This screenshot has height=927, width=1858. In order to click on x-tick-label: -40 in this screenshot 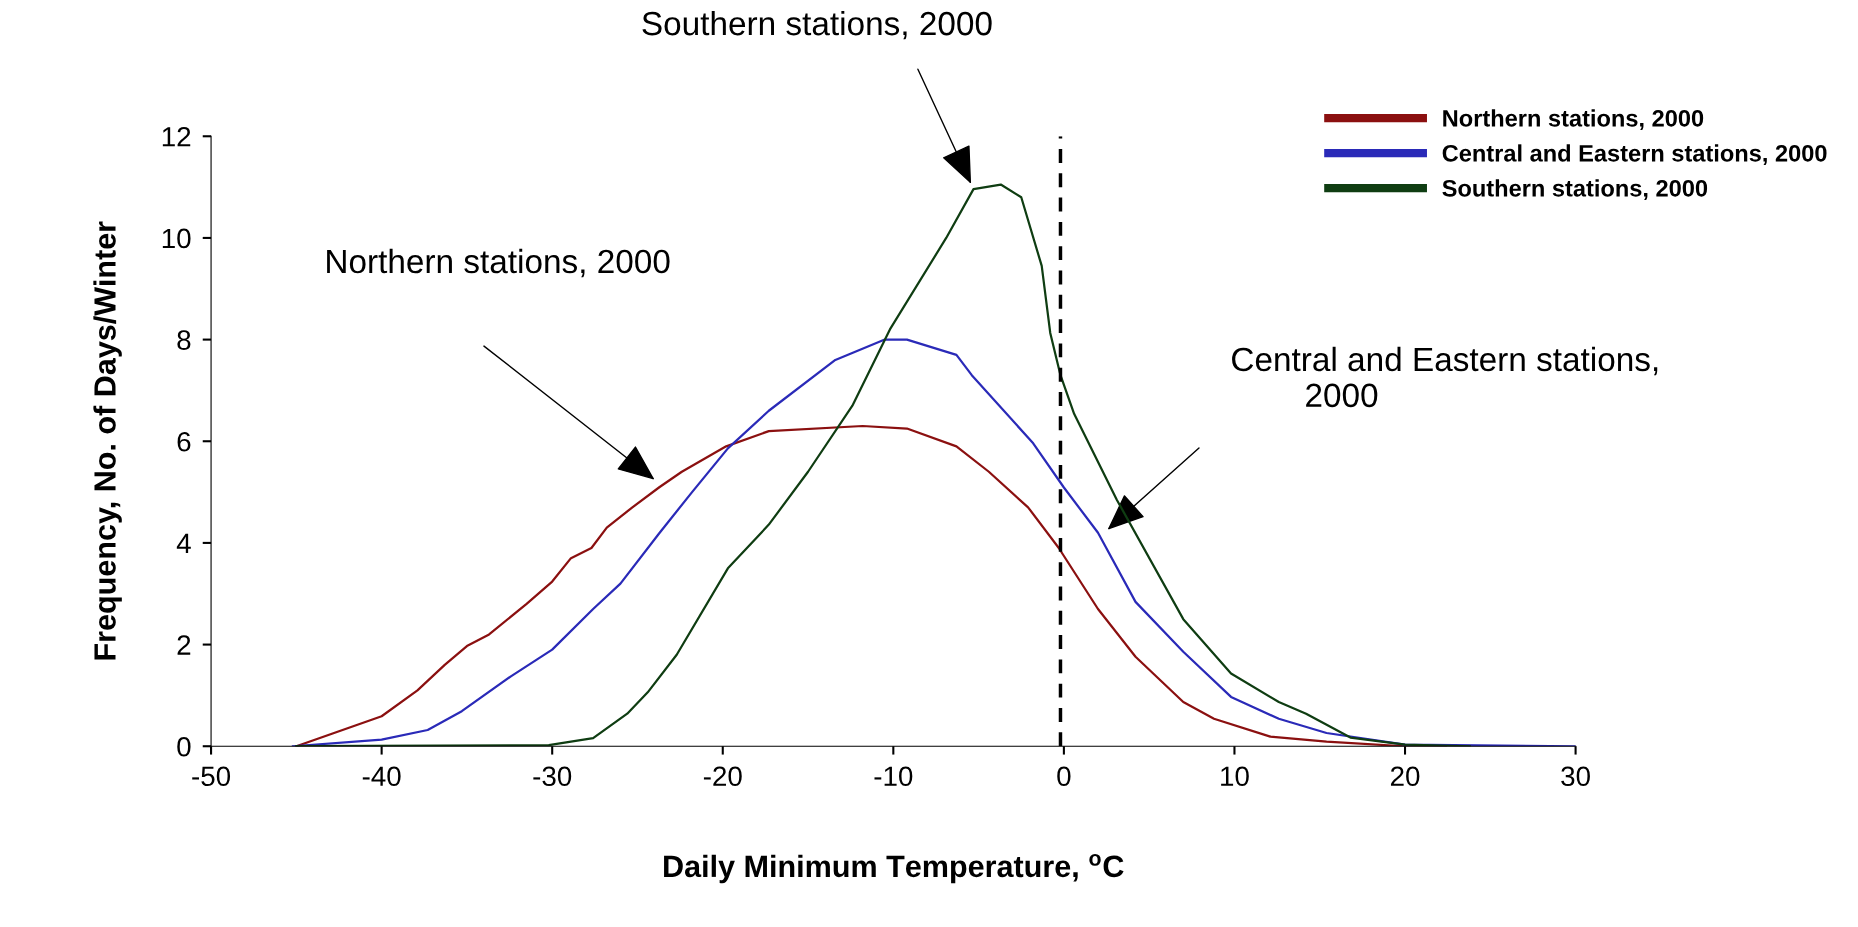, I will do `click(381, 776)`.